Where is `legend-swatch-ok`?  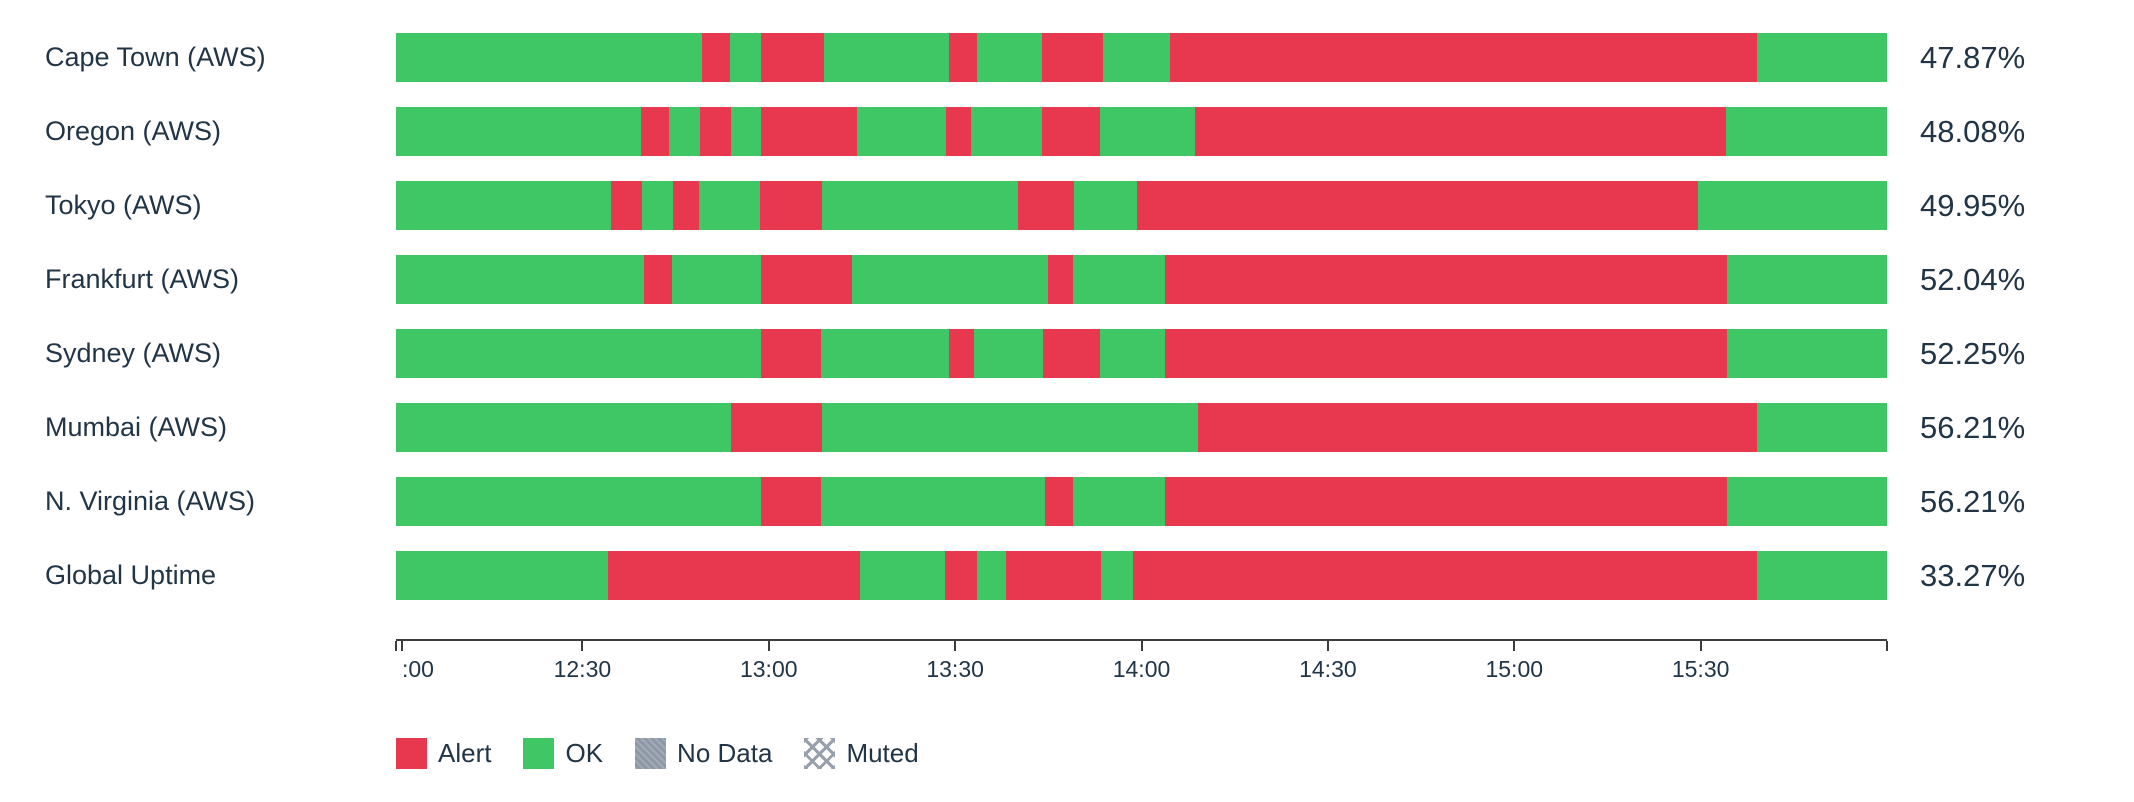
legend-swatch-ok is located at coordinates (539, 753).